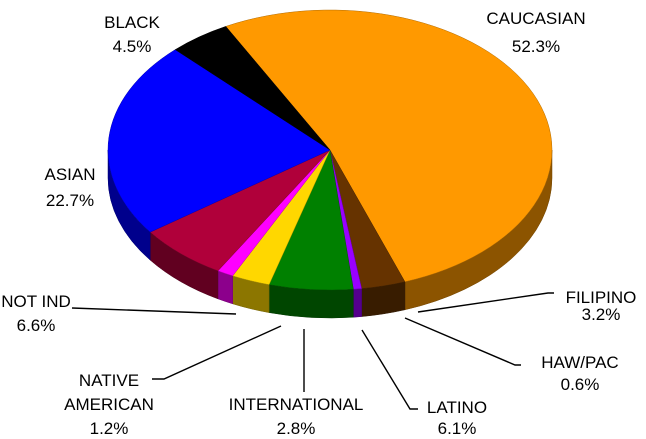 The height and width of the screenshot is (439, 646). I want to click on slice-label-not-ind: NOT IND, so click(36, 301).